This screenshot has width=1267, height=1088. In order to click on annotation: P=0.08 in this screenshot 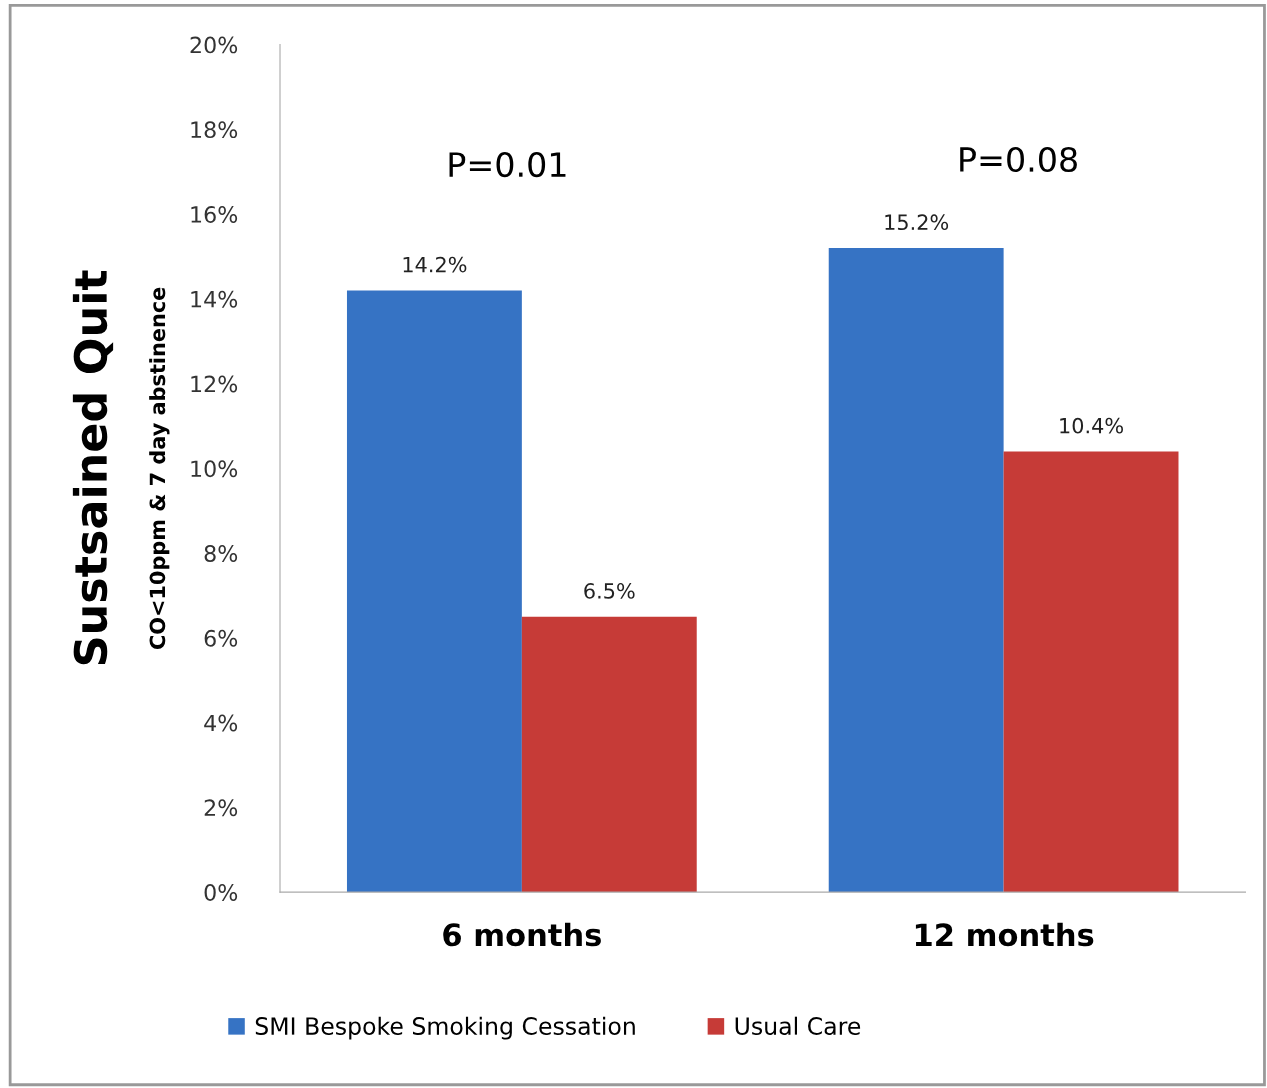, I will do `click(1018, 159)`.